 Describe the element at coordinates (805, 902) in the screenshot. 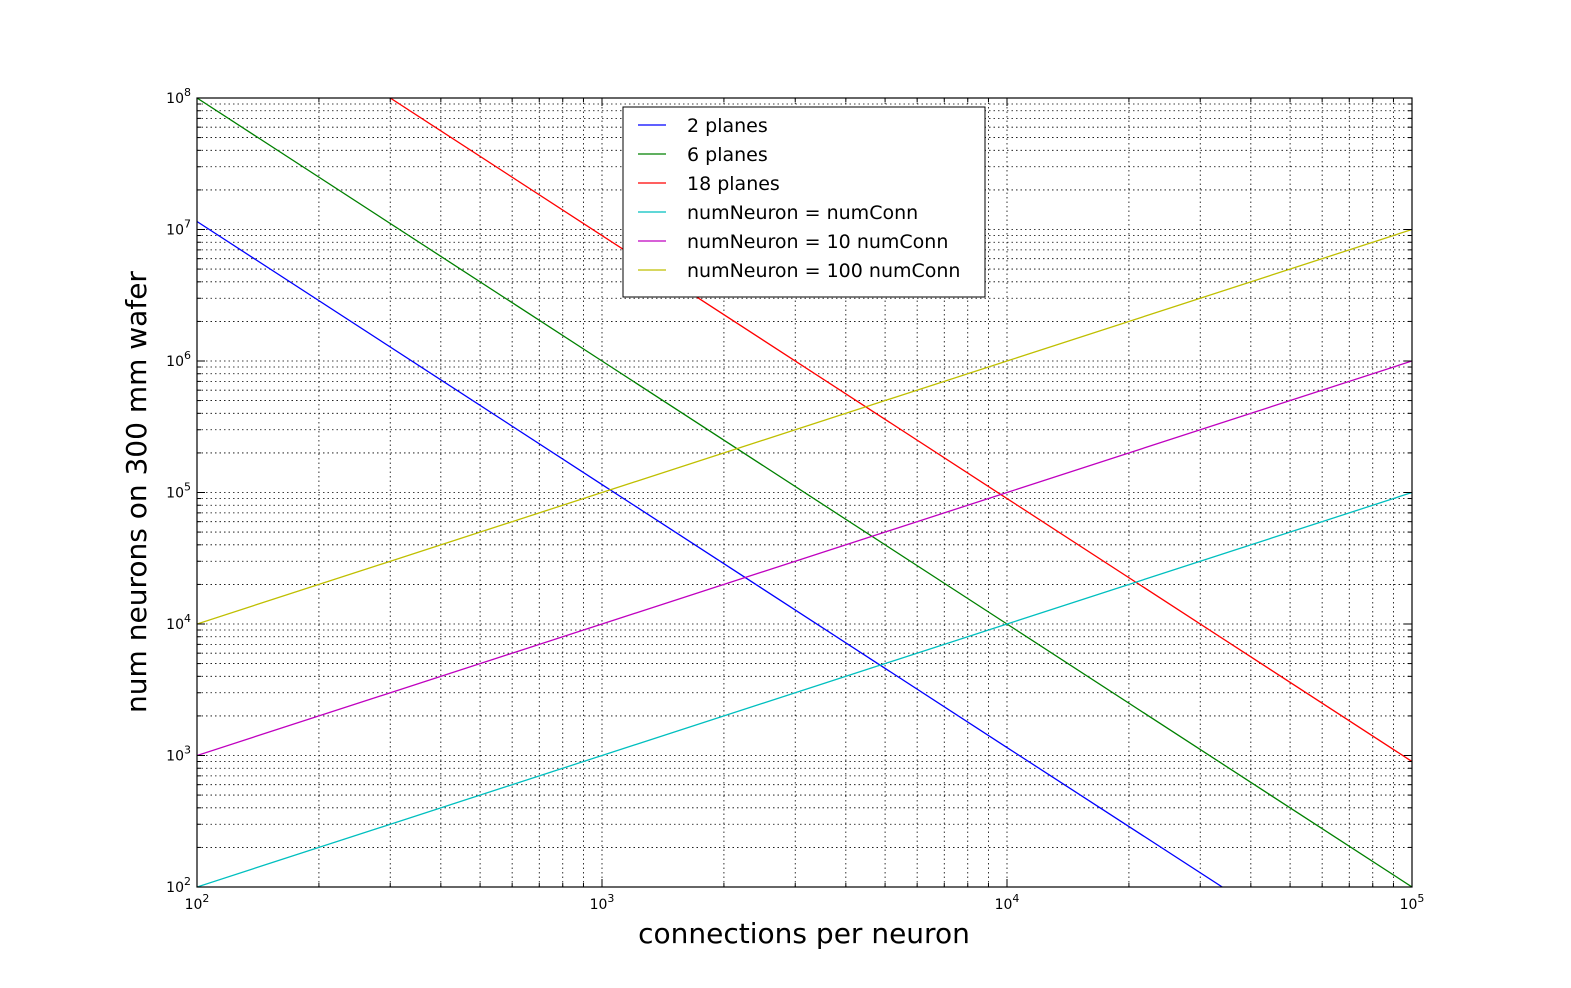

I see `x-tick-labels: 10² 10³ 10⁴ 10⁵` at that location.